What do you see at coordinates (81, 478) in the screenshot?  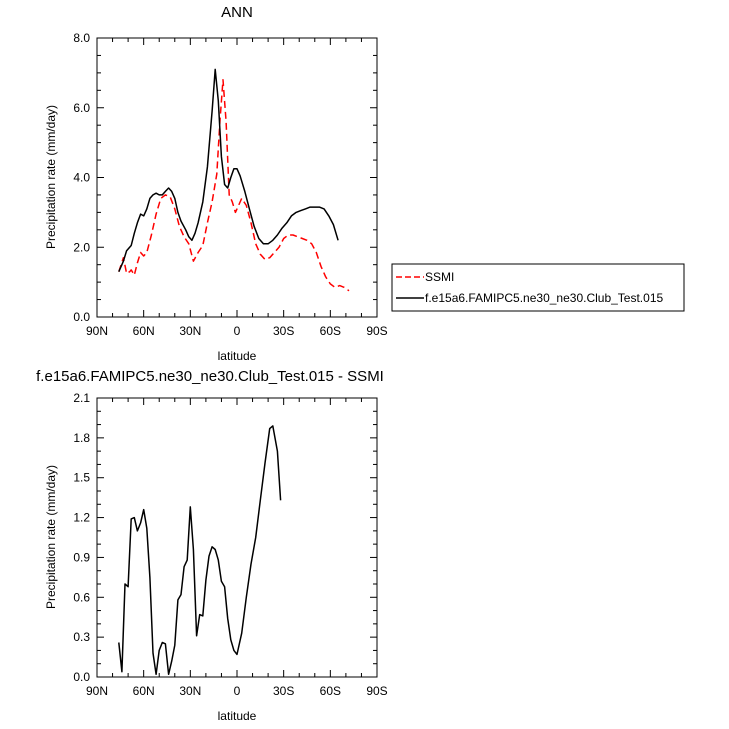 I see `y-tick-label: 1.5` at bounding box center [81, 478].